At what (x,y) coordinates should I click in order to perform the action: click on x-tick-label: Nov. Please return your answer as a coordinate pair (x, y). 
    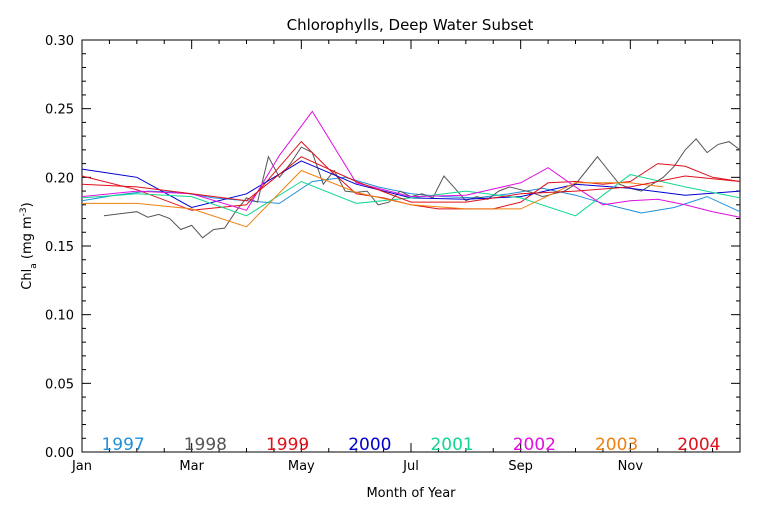
    Looking at the image, I should click on (631, 466).